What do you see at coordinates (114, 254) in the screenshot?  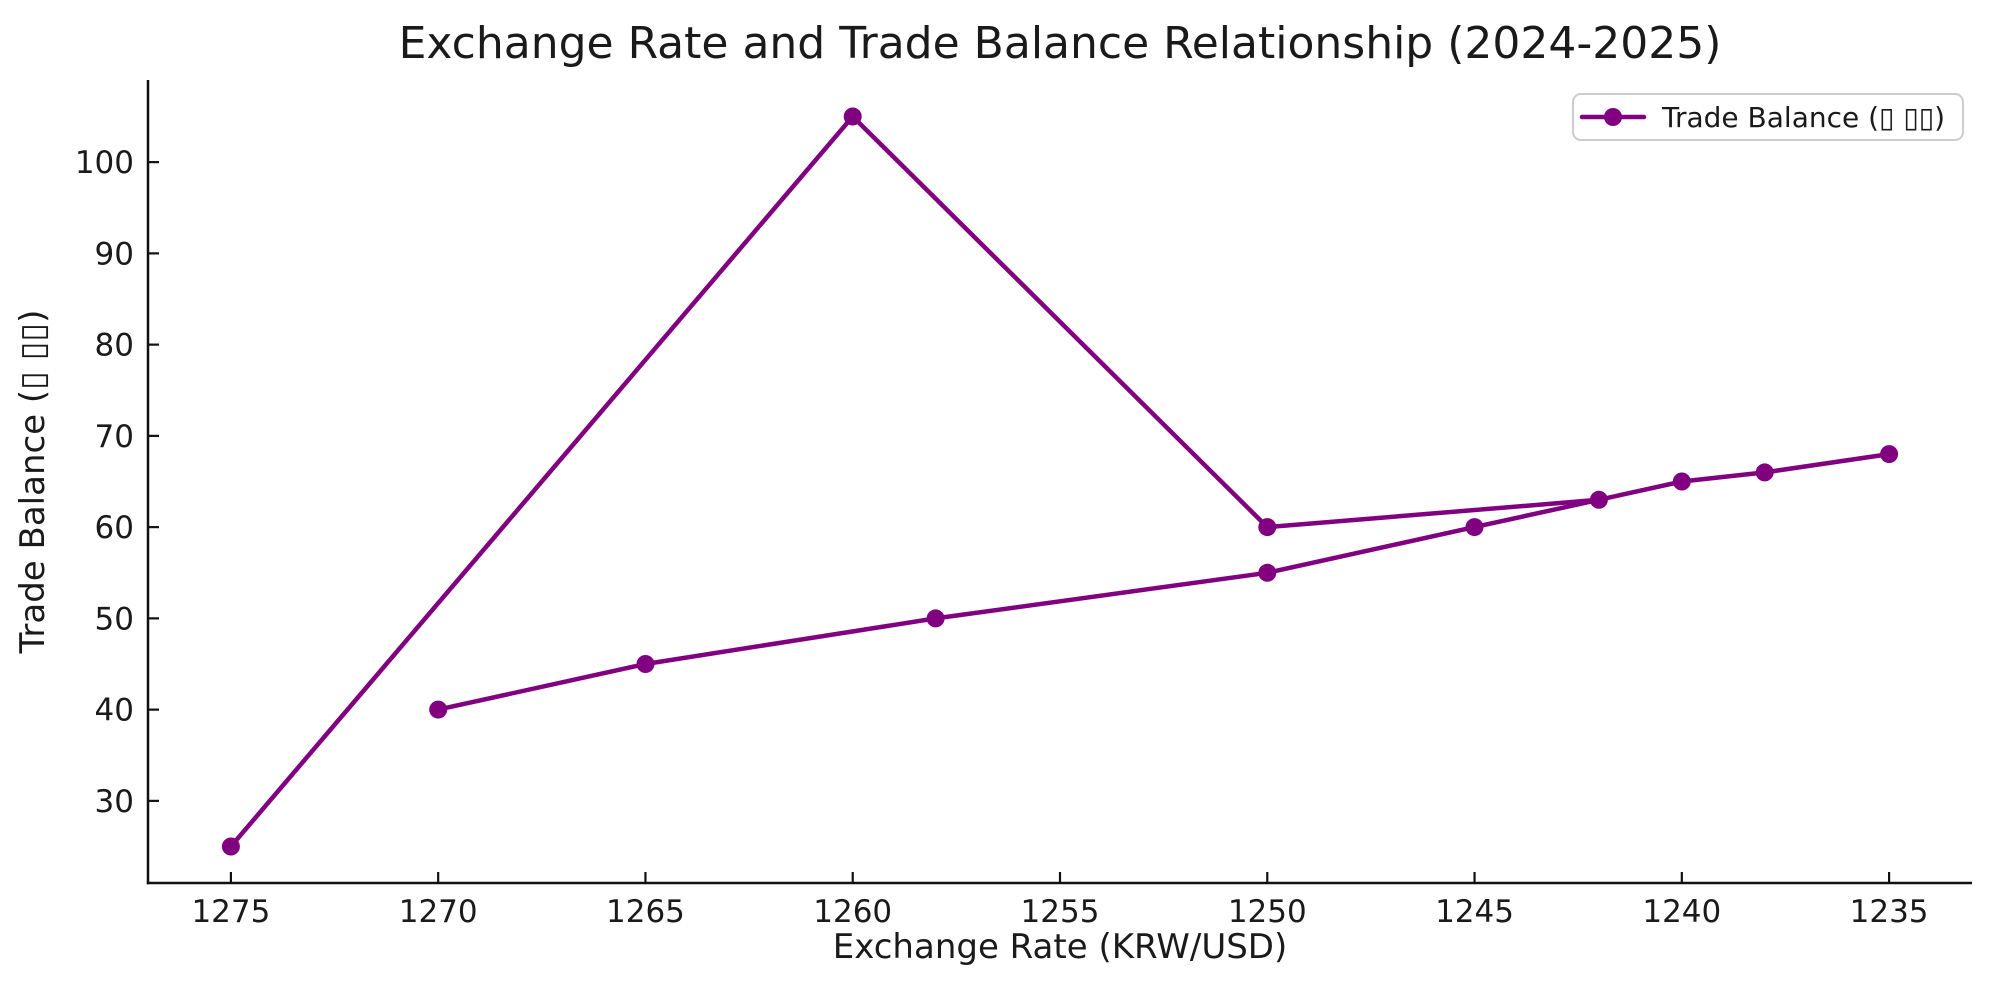 I see `y-tick-label: 90` at bounding box center [114, 254].